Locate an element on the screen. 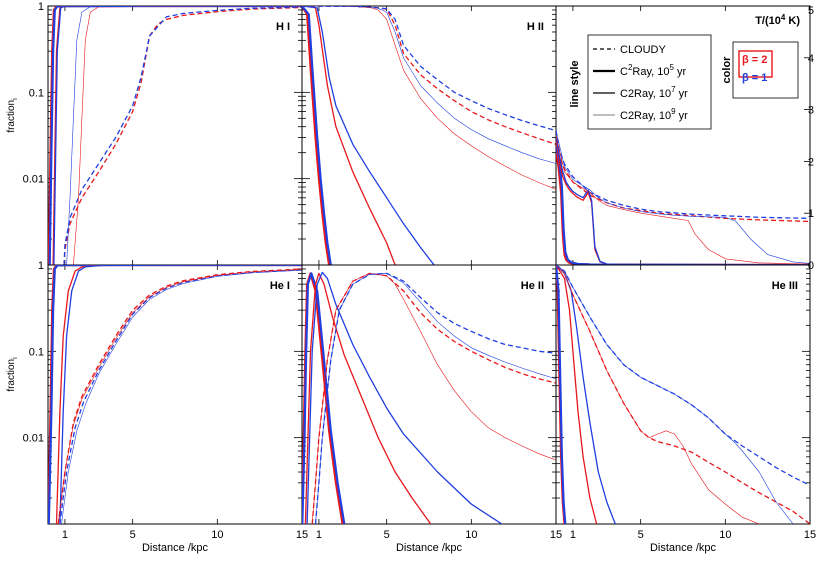 The image size is (817, 570). y2-tick-label: 0 is located at coordinates (811, 266).